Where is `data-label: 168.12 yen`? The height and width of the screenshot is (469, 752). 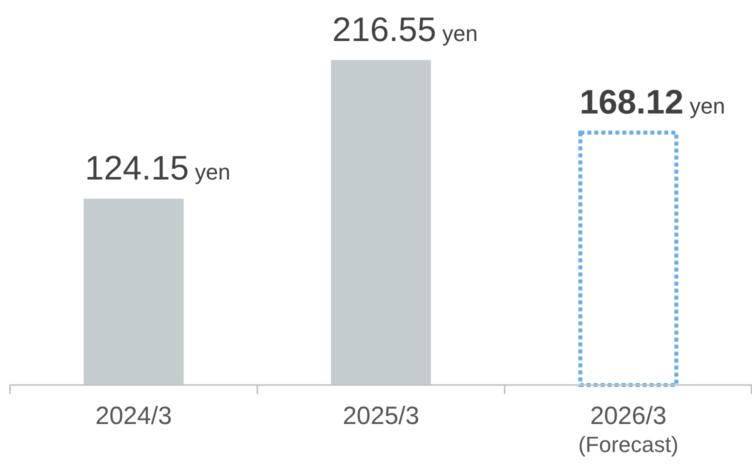 data-label: 168.12 yen is located at coordinates (653, 103).